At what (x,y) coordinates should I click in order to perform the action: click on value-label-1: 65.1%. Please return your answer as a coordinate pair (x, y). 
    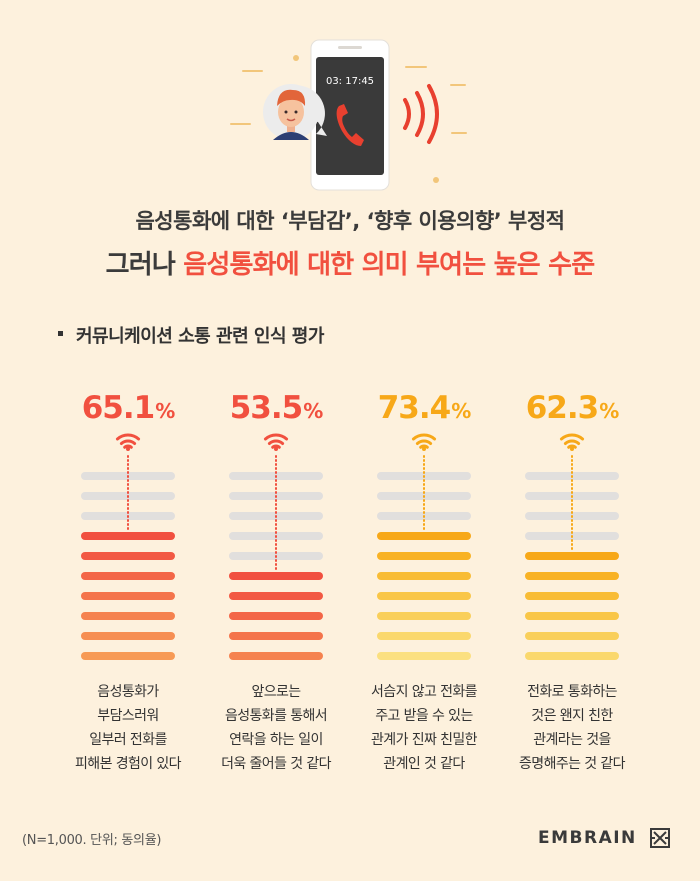
    Looking at the image, I should click on (128, 408).